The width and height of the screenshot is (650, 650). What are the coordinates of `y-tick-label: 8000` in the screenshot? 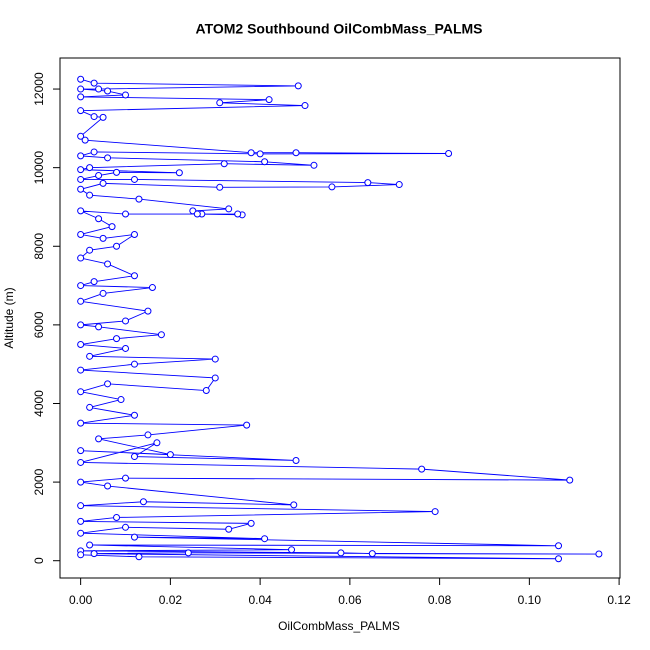 It's located at (39, 246).